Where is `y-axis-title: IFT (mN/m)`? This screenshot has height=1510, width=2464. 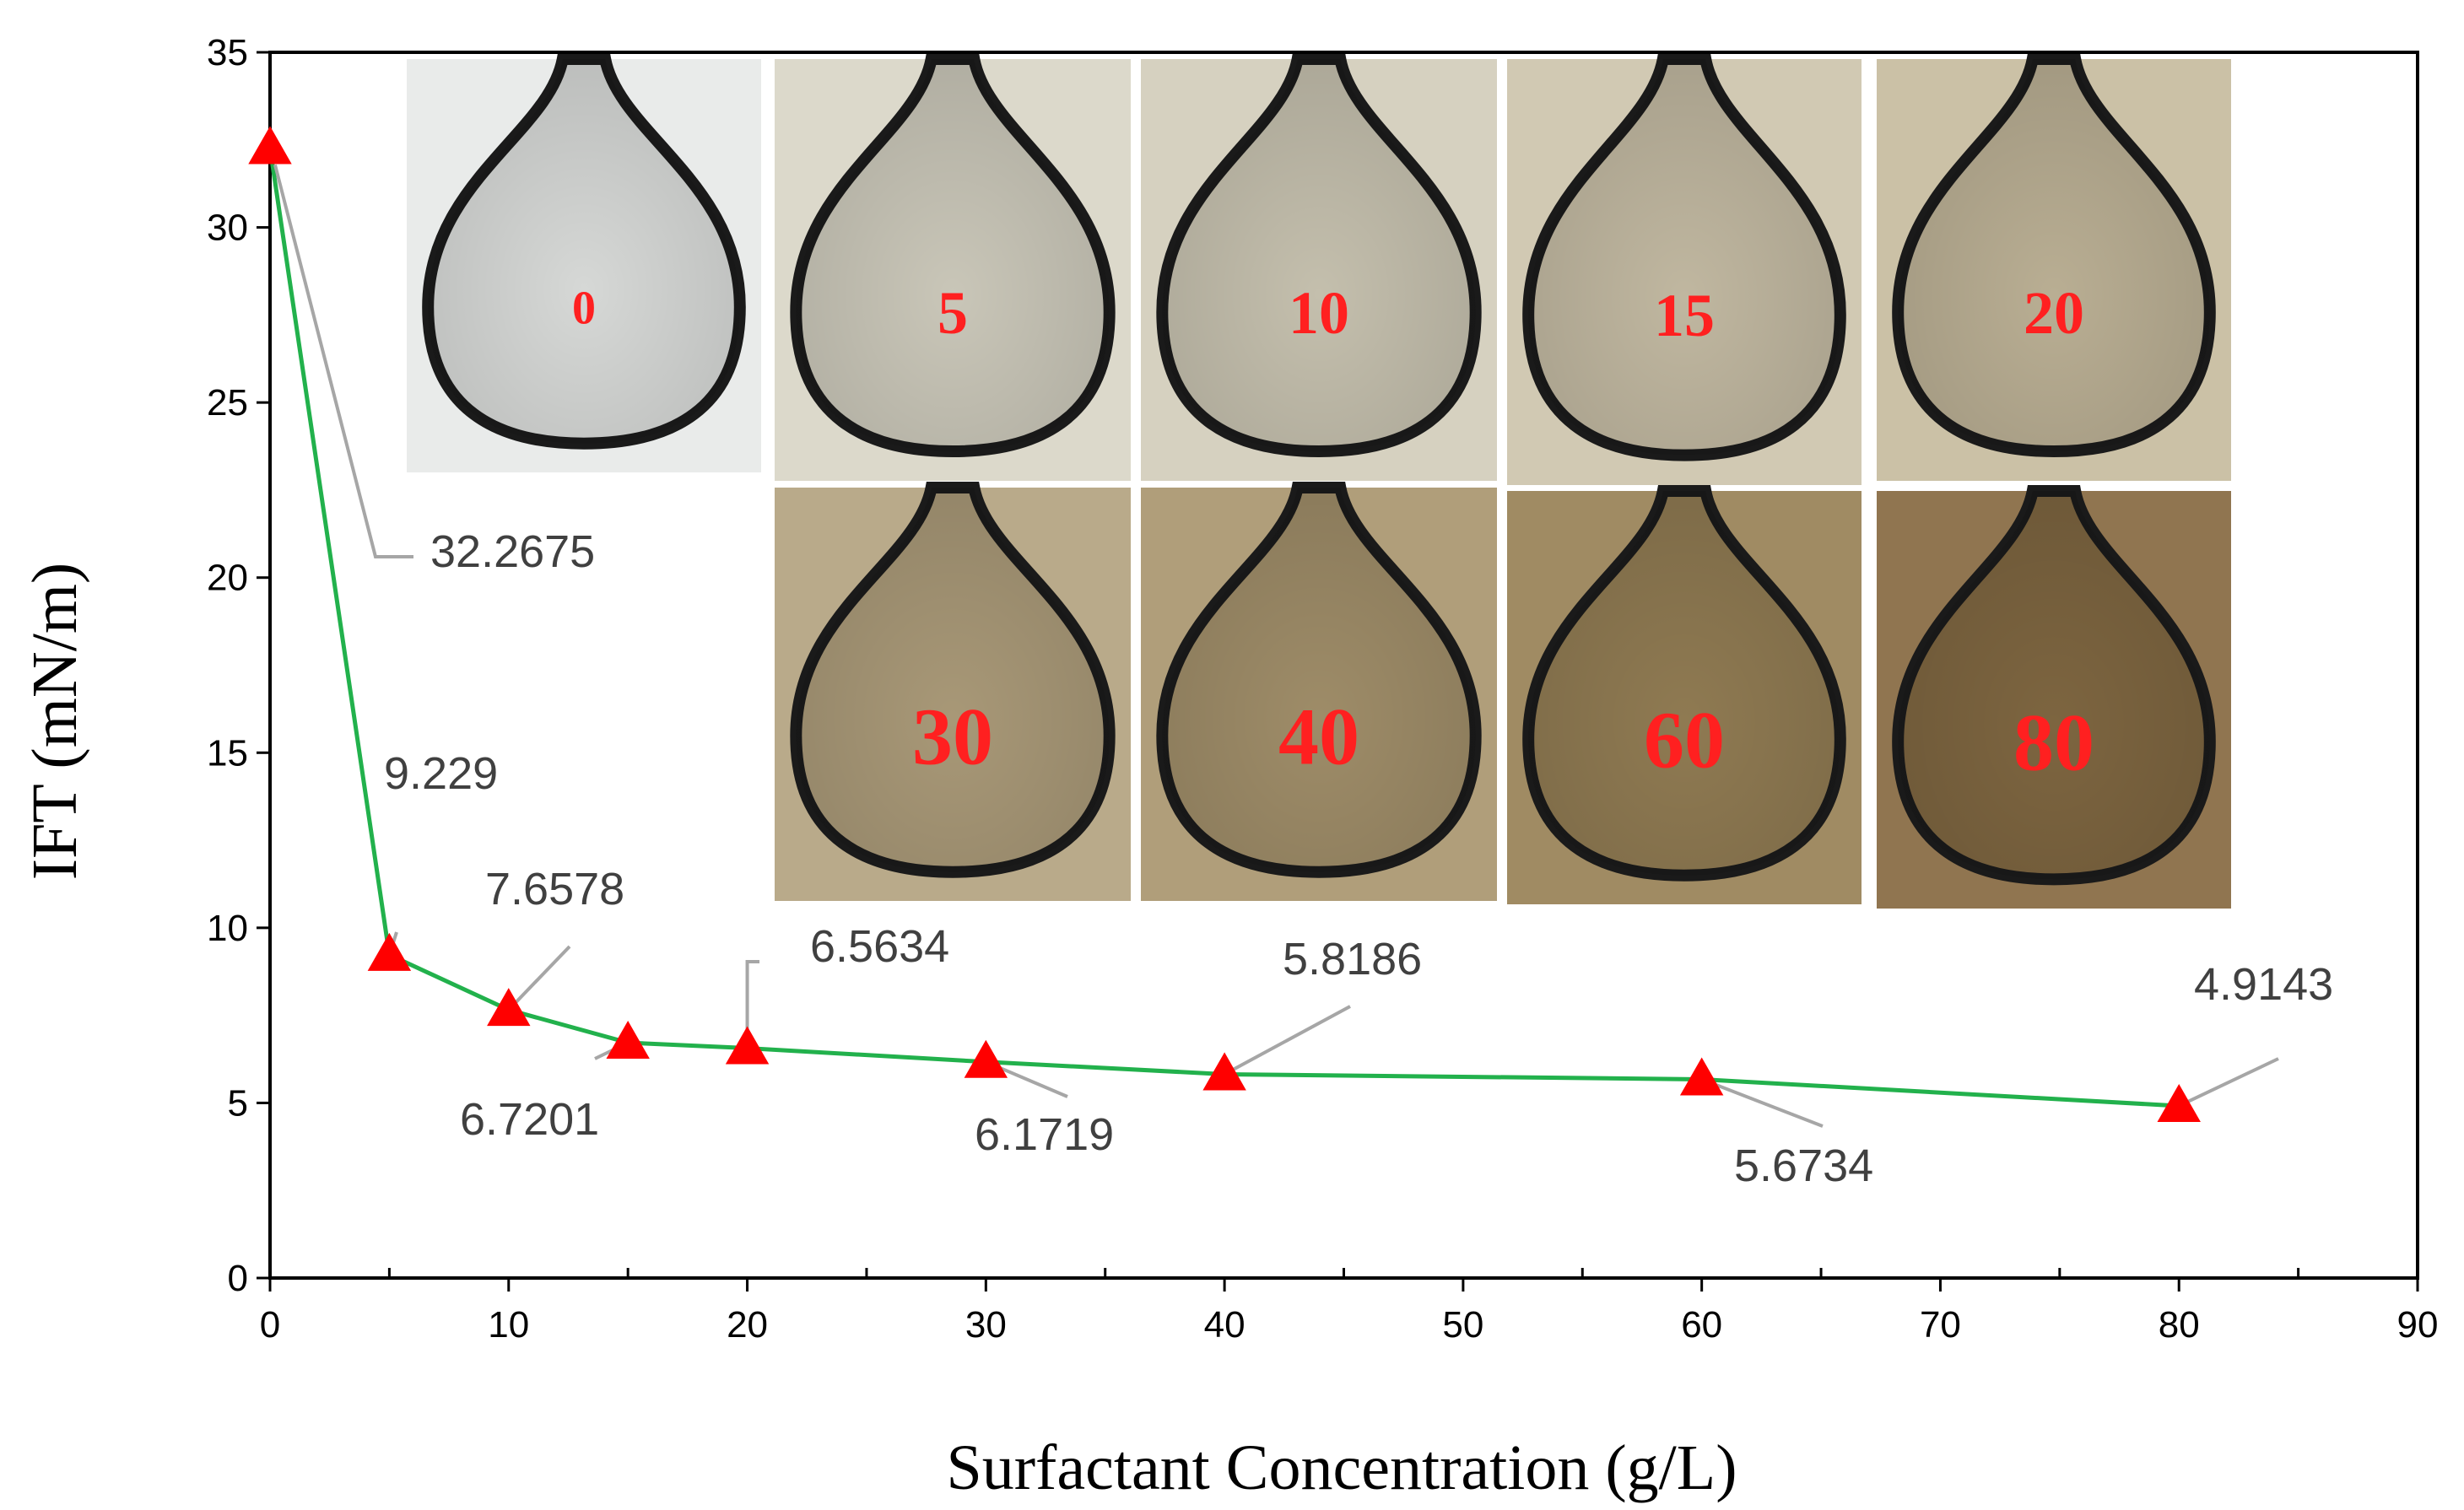
y-axis-title: IFT (mN/m) is located at coordinates (54, 721).